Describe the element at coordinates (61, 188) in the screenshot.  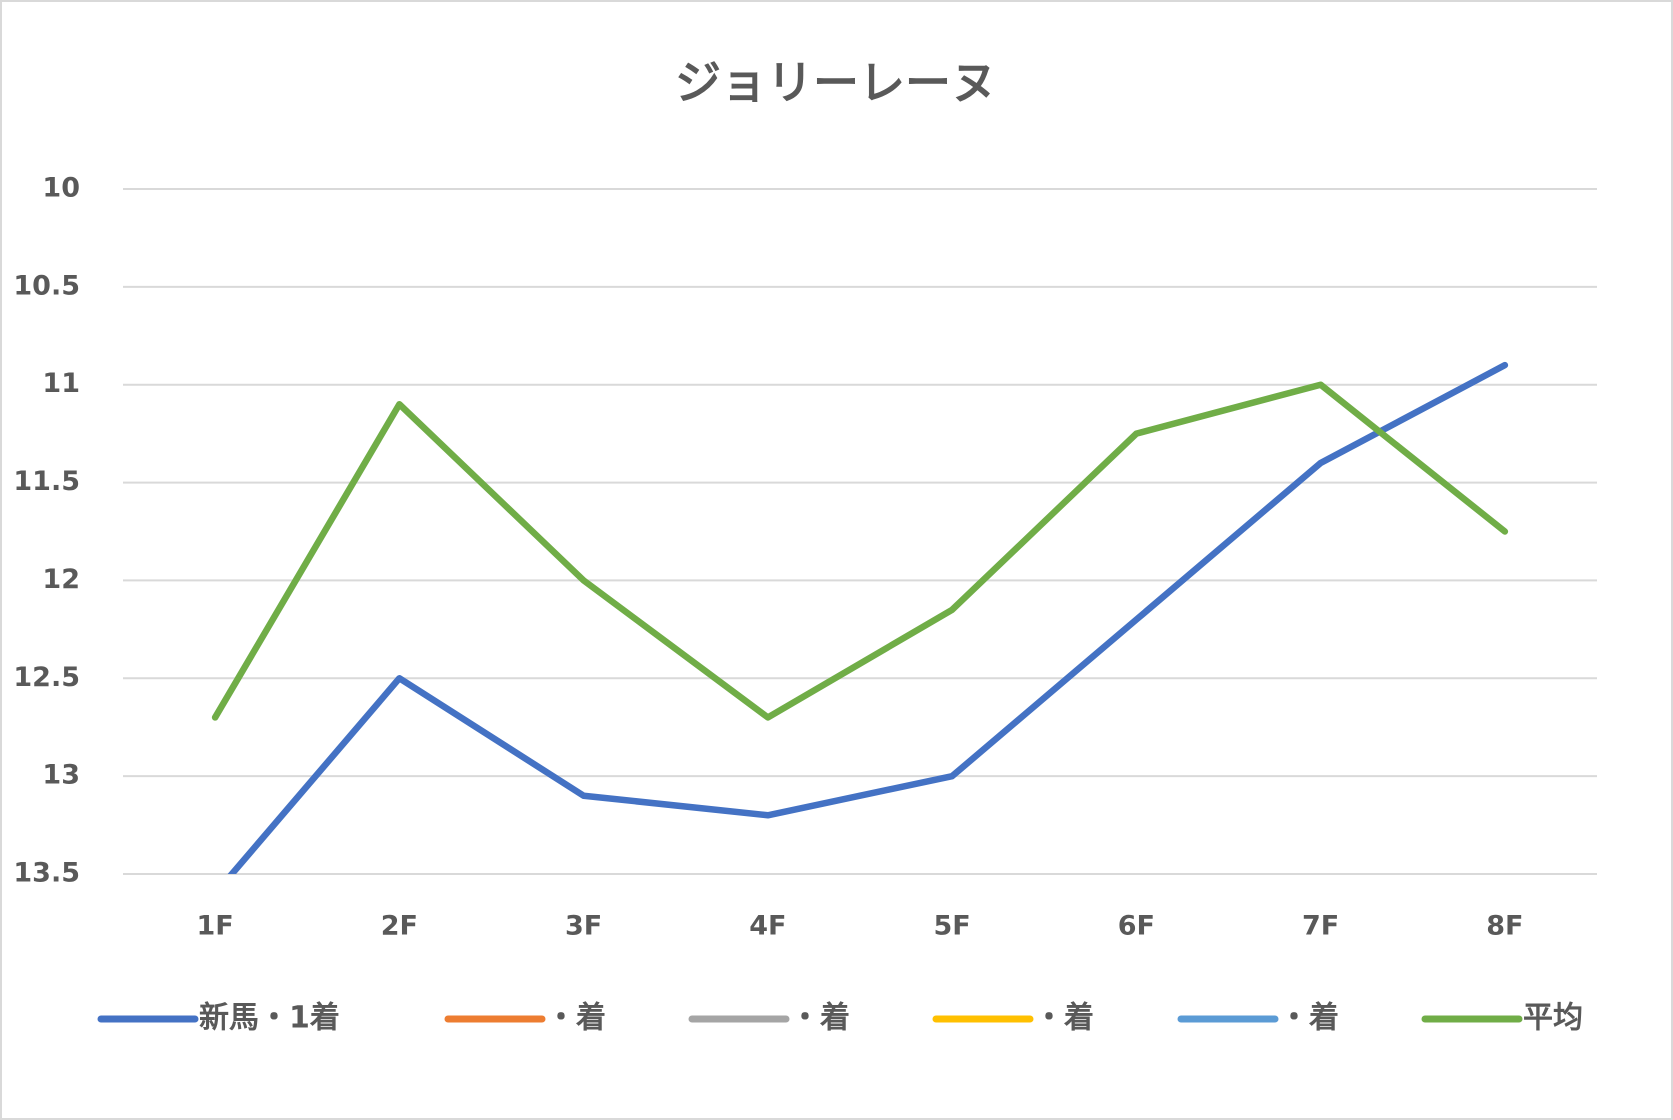
I see `y-tick-label: 10` at that location.